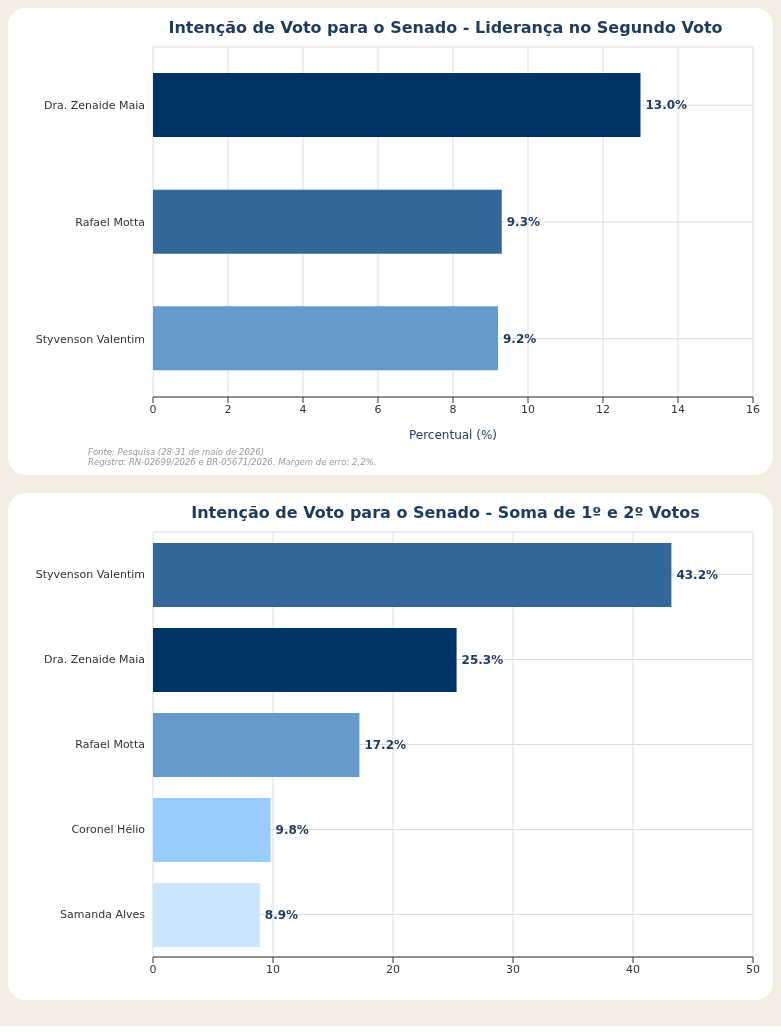  What do you see at coordinates (633, 969) in the screenshot?
I see `x-tick-label: 40` at bounding box center [633, 969].